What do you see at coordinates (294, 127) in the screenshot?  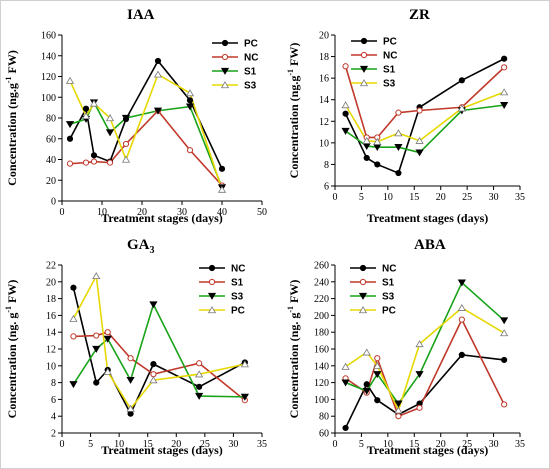 I see `y-axis-label-part: Concentration (ng.g` at bounding box center [294, 127].